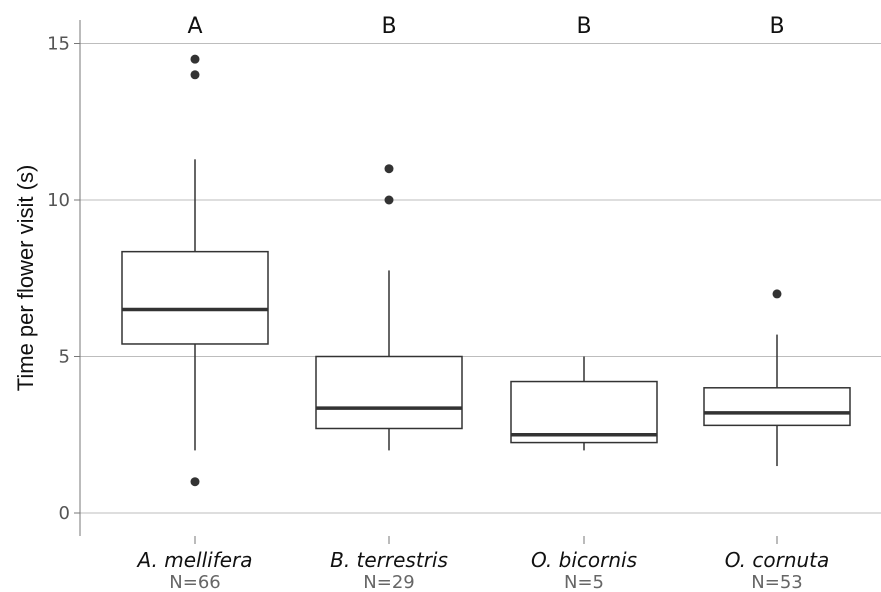 This screenshot has width=881, height=592. What do you see at coordinates (776, 582) in the screenshot?
I see `sample-size-label: N=53` at bounding box center [776, 582].